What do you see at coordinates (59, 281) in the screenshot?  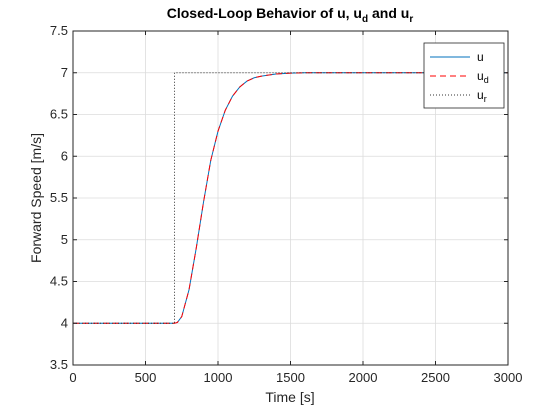 I see `y-tick-label: 4.5` at bounding box center [59, 281].